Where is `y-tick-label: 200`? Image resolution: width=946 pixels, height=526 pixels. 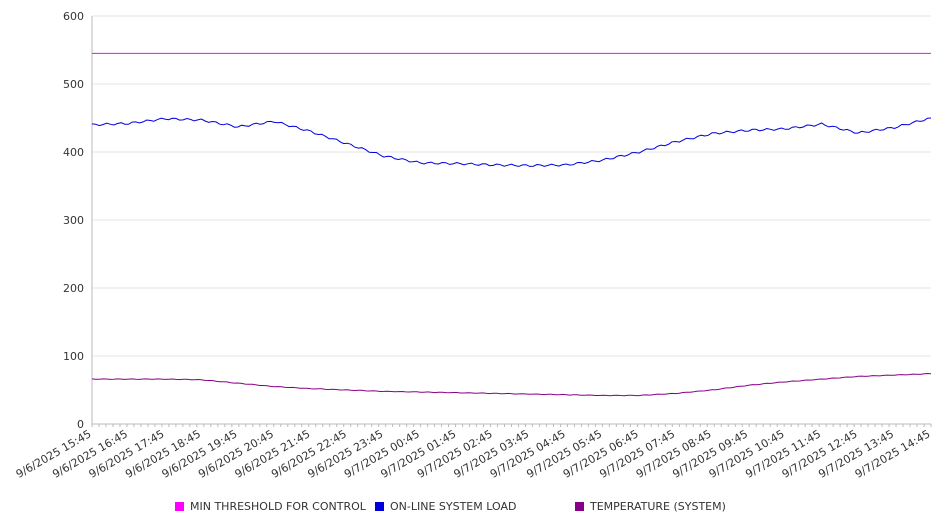 y-tick-label: 200 is located at coordinates (73, 288).